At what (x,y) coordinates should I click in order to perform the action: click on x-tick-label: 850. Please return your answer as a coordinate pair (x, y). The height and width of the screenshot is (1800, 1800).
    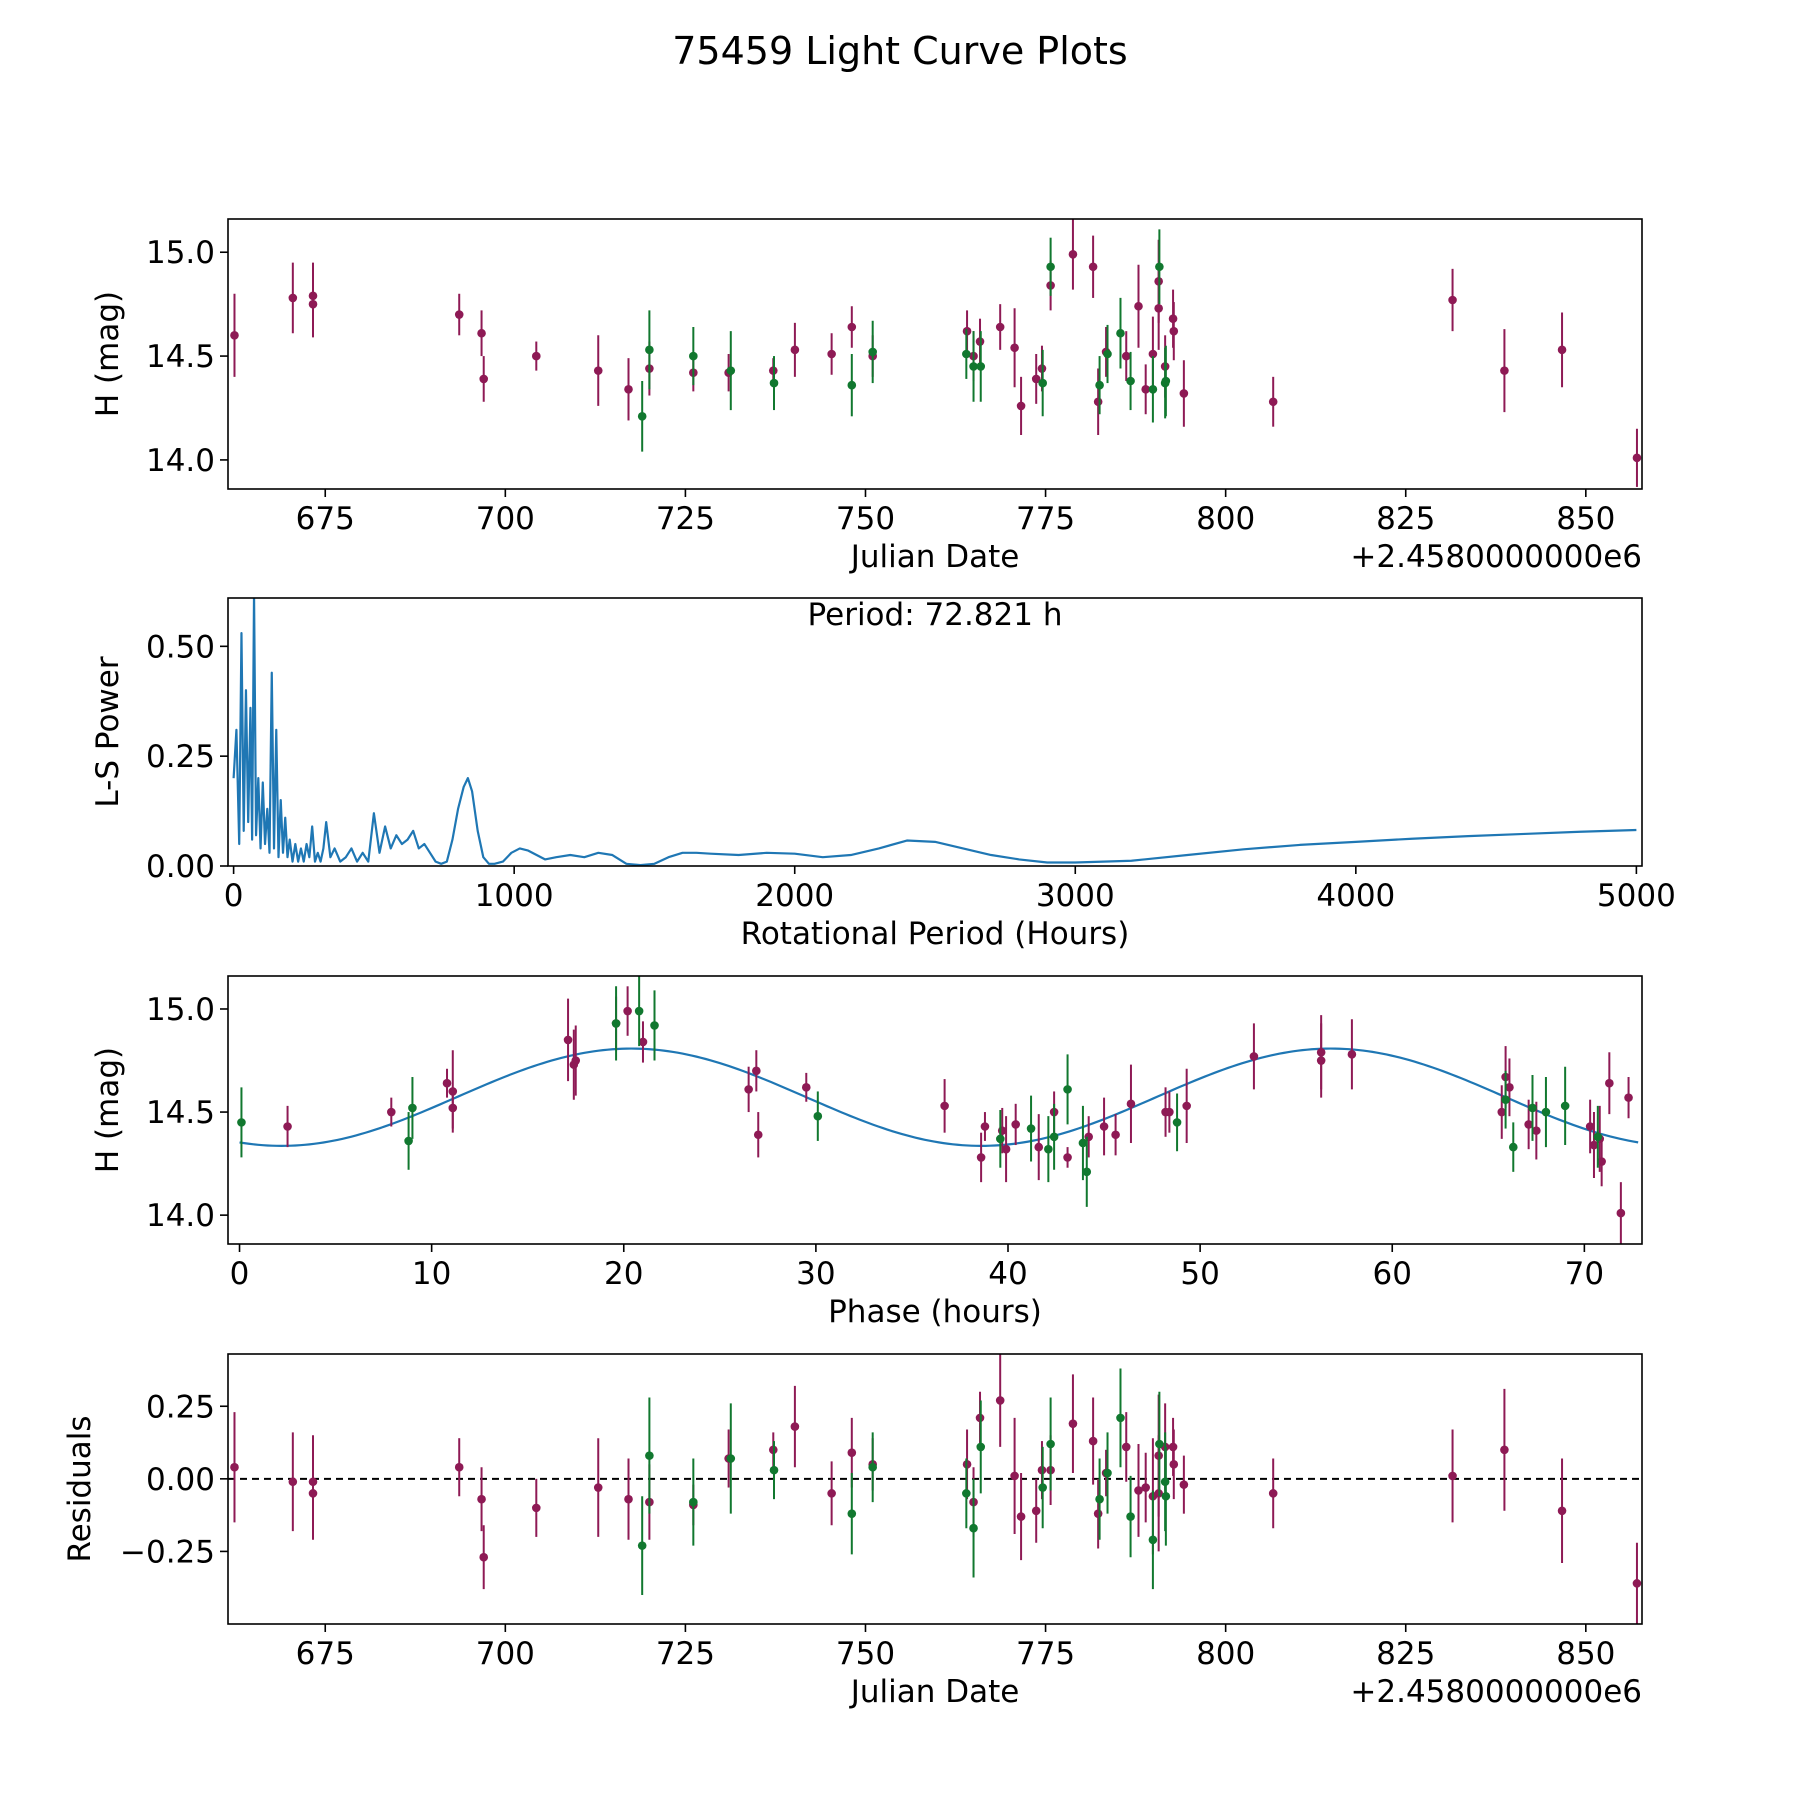
    Looking at the image, I should click on (1585, 1654).